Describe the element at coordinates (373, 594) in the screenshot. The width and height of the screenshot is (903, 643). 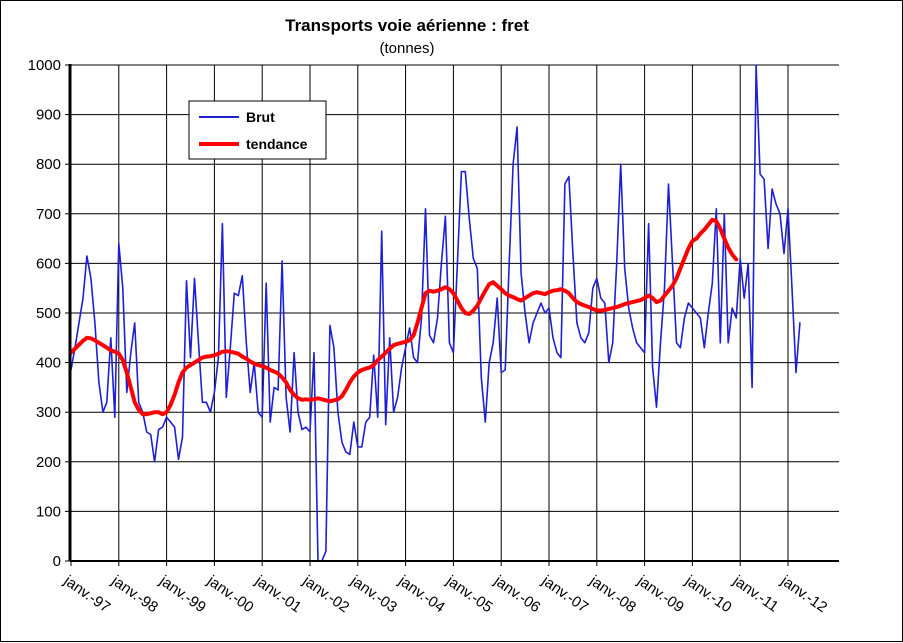
I see `x-tick-label: janv.-03` at that location.